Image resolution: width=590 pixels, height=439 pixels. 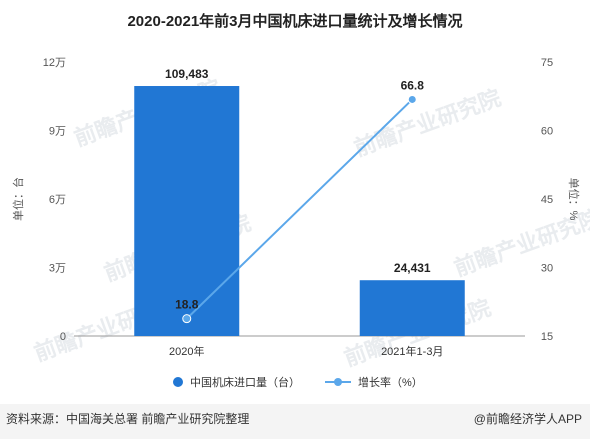 I want to click on legend-marker-growth, so click(x=338, y=382).